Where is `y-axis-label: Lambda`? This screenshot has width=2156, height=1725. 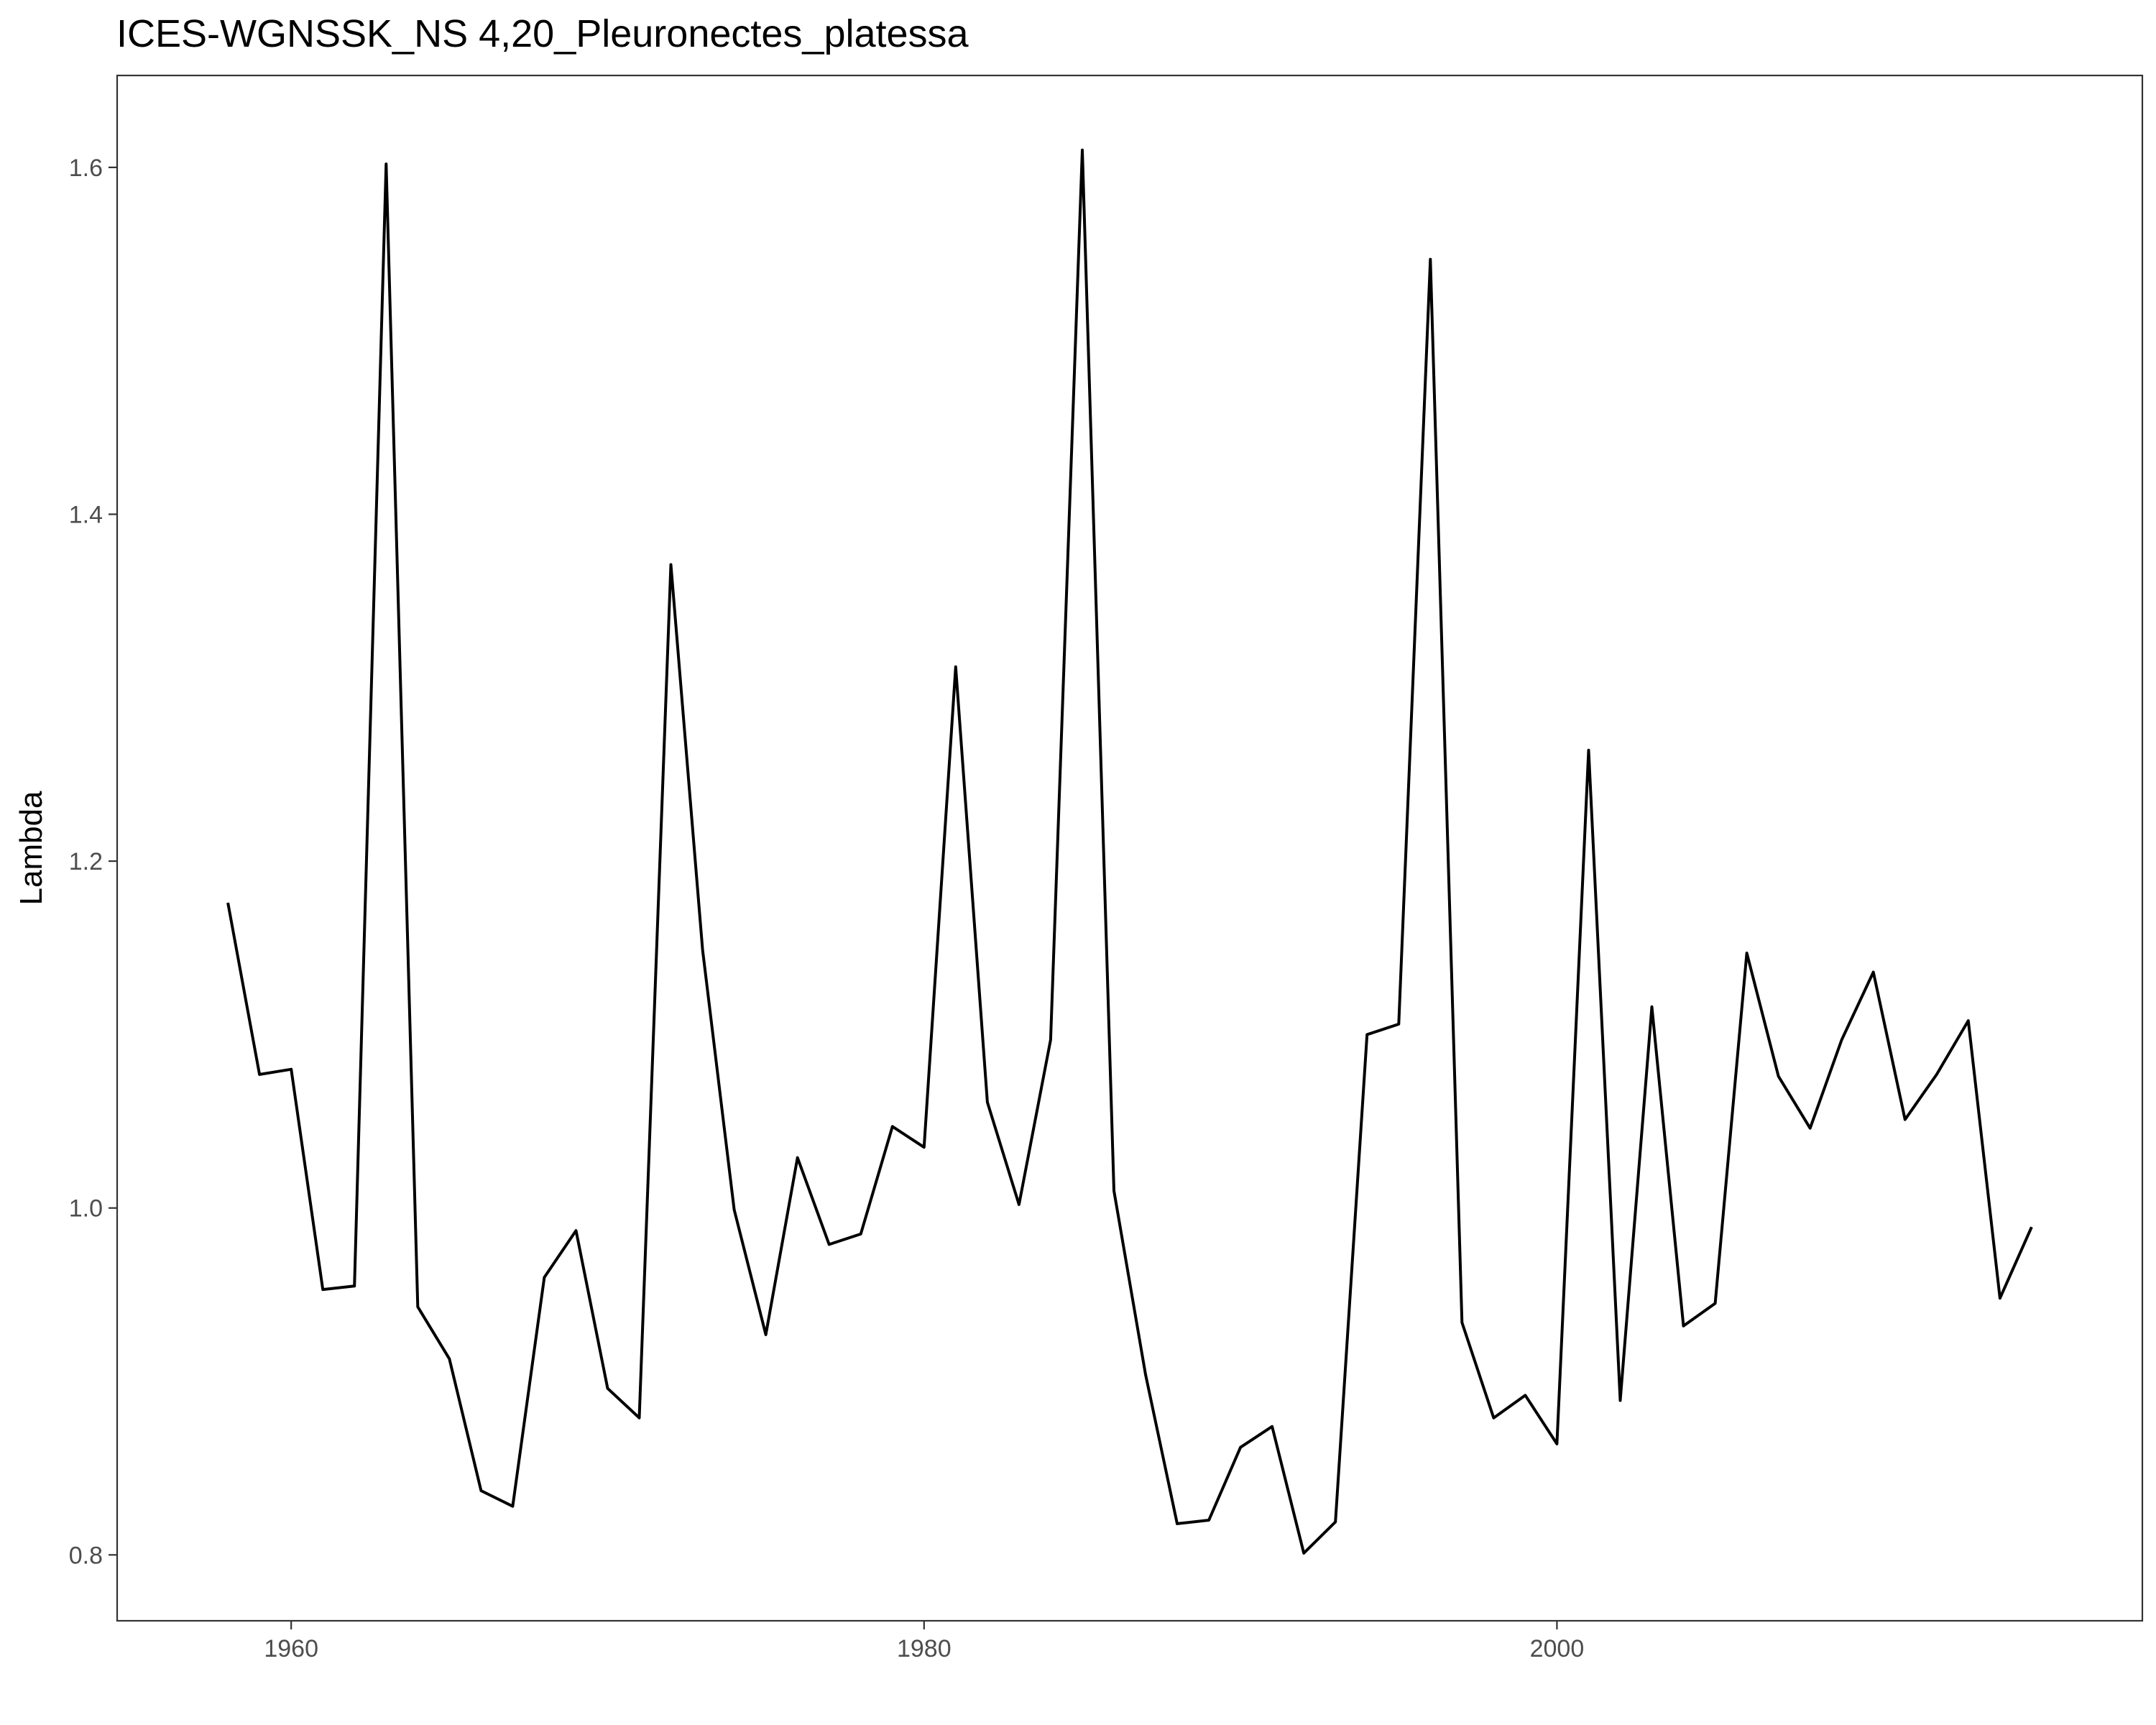 y-axis-label: Lambda is located at coordinates (31, 848).